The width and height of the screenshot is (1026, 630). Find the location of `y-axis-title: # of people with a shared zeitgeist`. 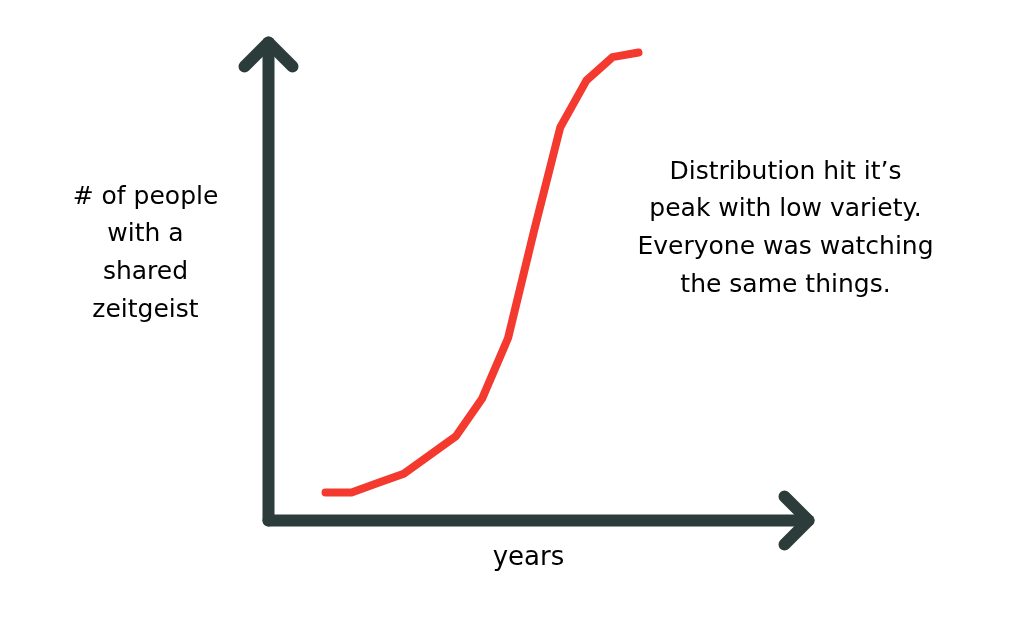

y-axis-title: # of people with a shared zeitgeist is located at coordinates (145, 251).